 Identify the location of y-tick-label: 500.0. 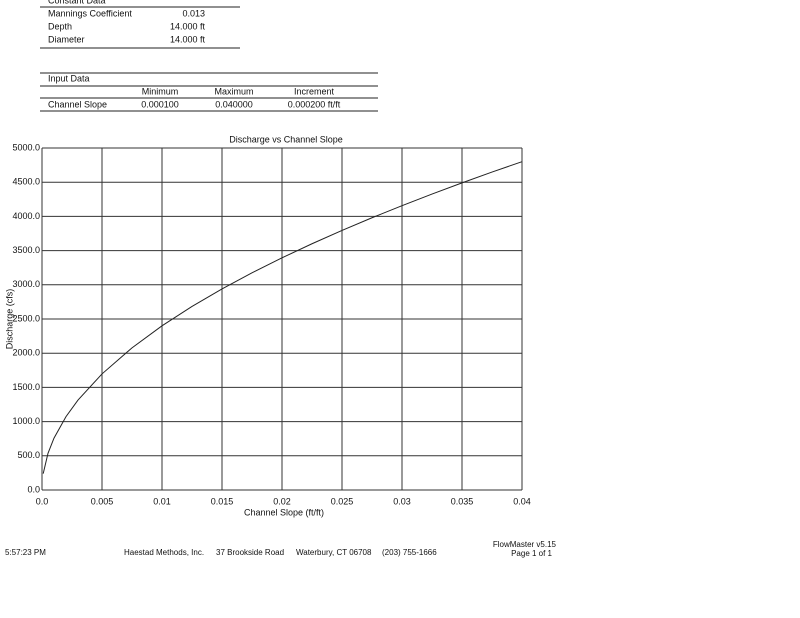
(28, 455).